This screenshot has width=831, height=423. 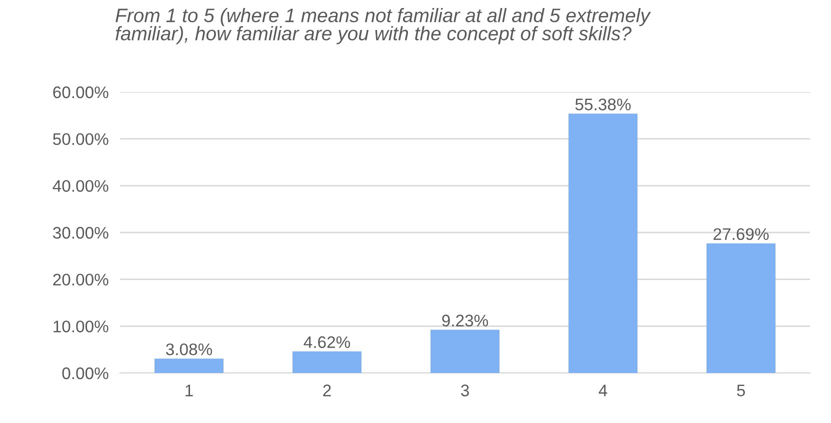 What do you see at coordinates (80, 232) in the screenshot?
I see `y-tick-label: 30.00%` at bounding box center [80, 232].